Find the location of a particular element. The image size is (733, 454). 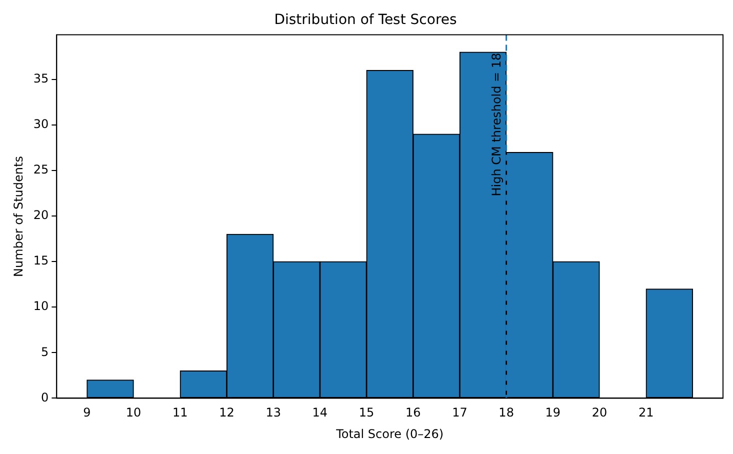

x-tick-label: 21 is located at coordinates (646, 413).